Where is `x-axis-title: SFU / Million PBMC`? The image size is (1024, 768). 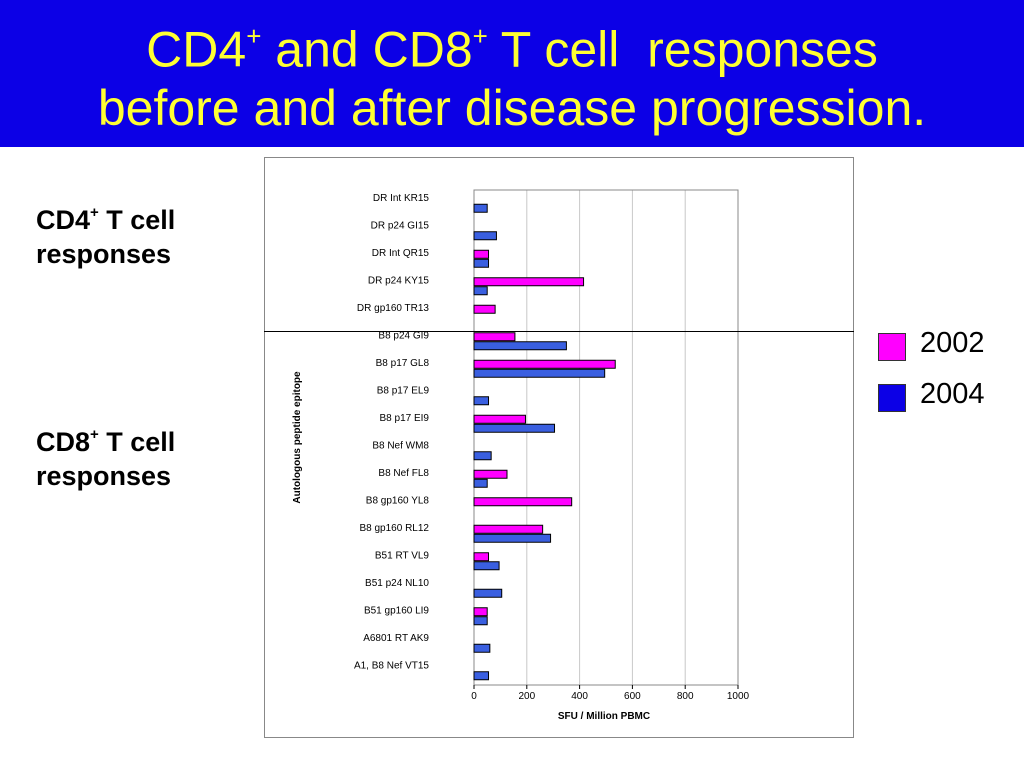
x-axis-title: SFU / Million PBMC is located at coordinates (604, 716).